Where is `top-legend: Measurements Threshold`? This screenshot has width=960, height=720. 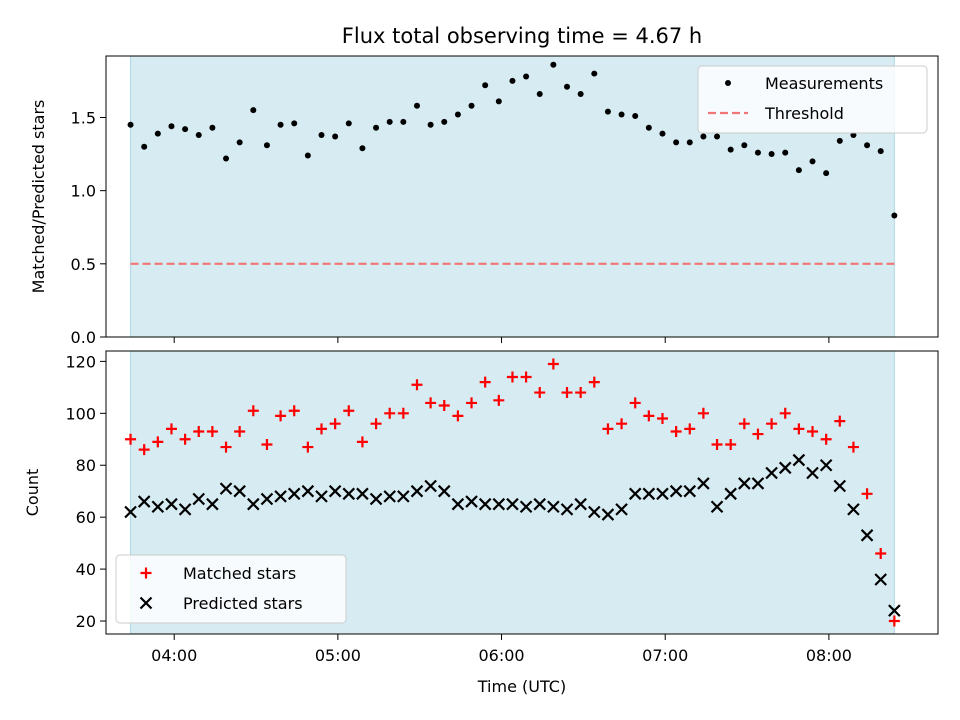 top-legend: Measurements Threshold is located at coordinates (812, 99).